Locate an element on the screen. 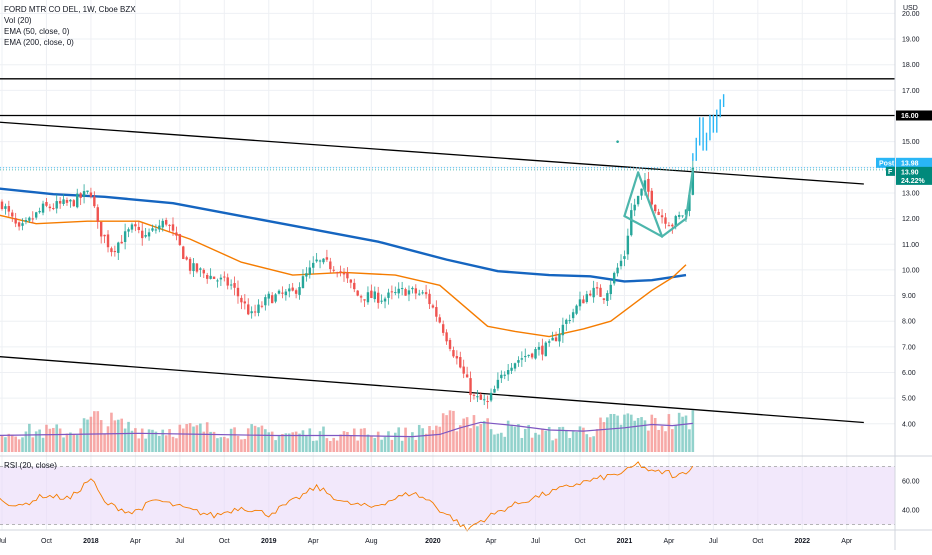 This screenshot has width=932, height=555. rsi-band is located at coordinates (447, 495).